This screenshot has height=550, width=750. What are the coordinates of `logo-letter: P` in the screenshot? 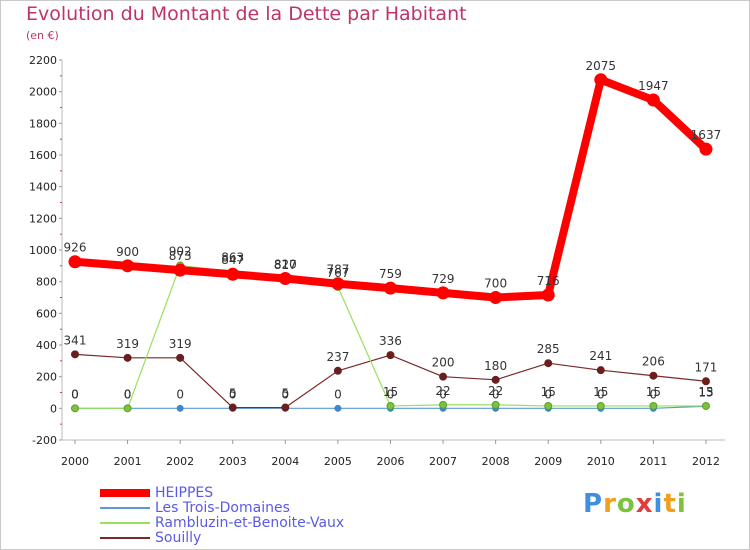 It's located at (593, 504).